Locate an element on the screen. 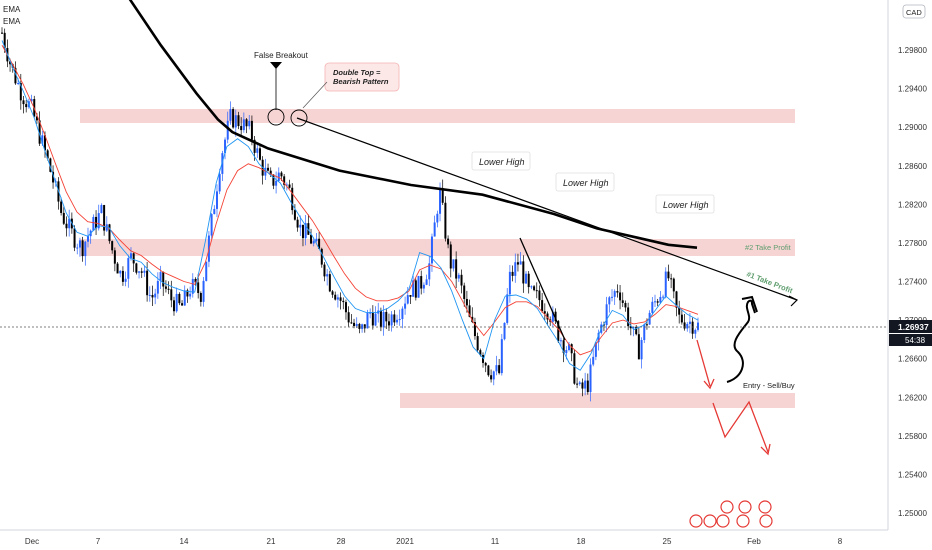  economic-events is located at coordinates (731, 514).